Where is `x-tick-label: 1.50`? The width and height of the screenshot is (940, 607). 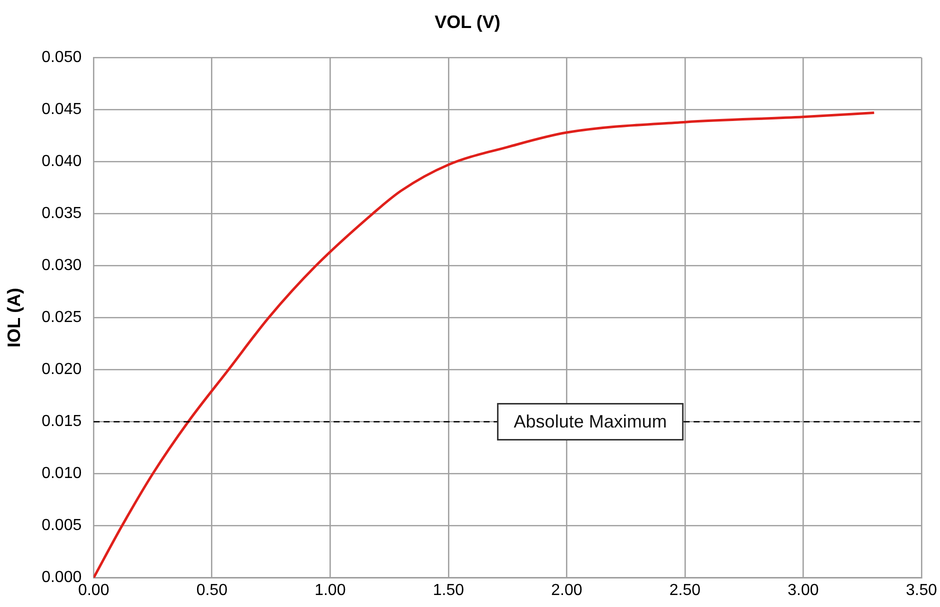
x-tick-label: 1.50 is located at coordinates (448, 590).